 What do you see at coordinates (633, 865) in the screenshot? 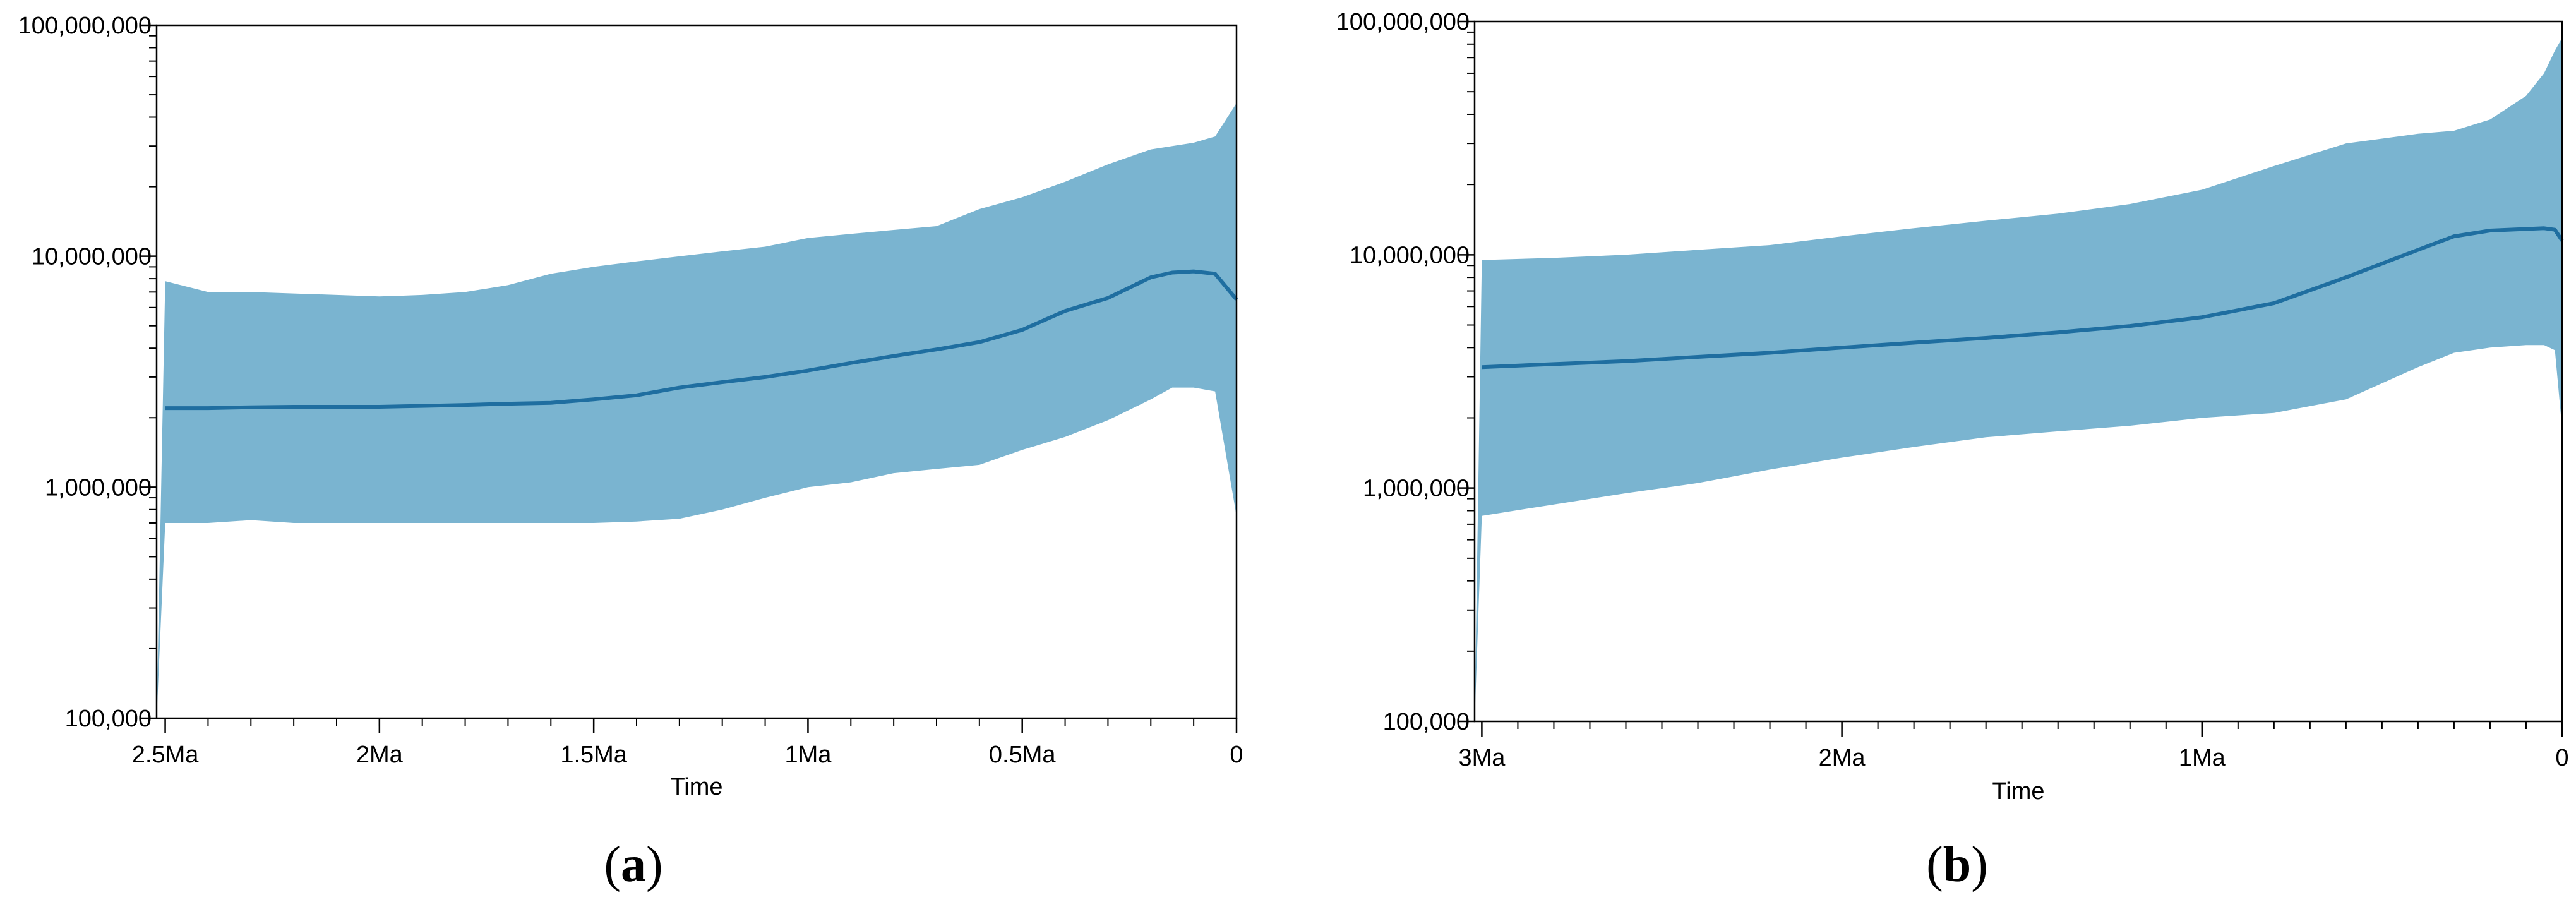
I see `panel-label: (a)` at bounding box center [633, 865].